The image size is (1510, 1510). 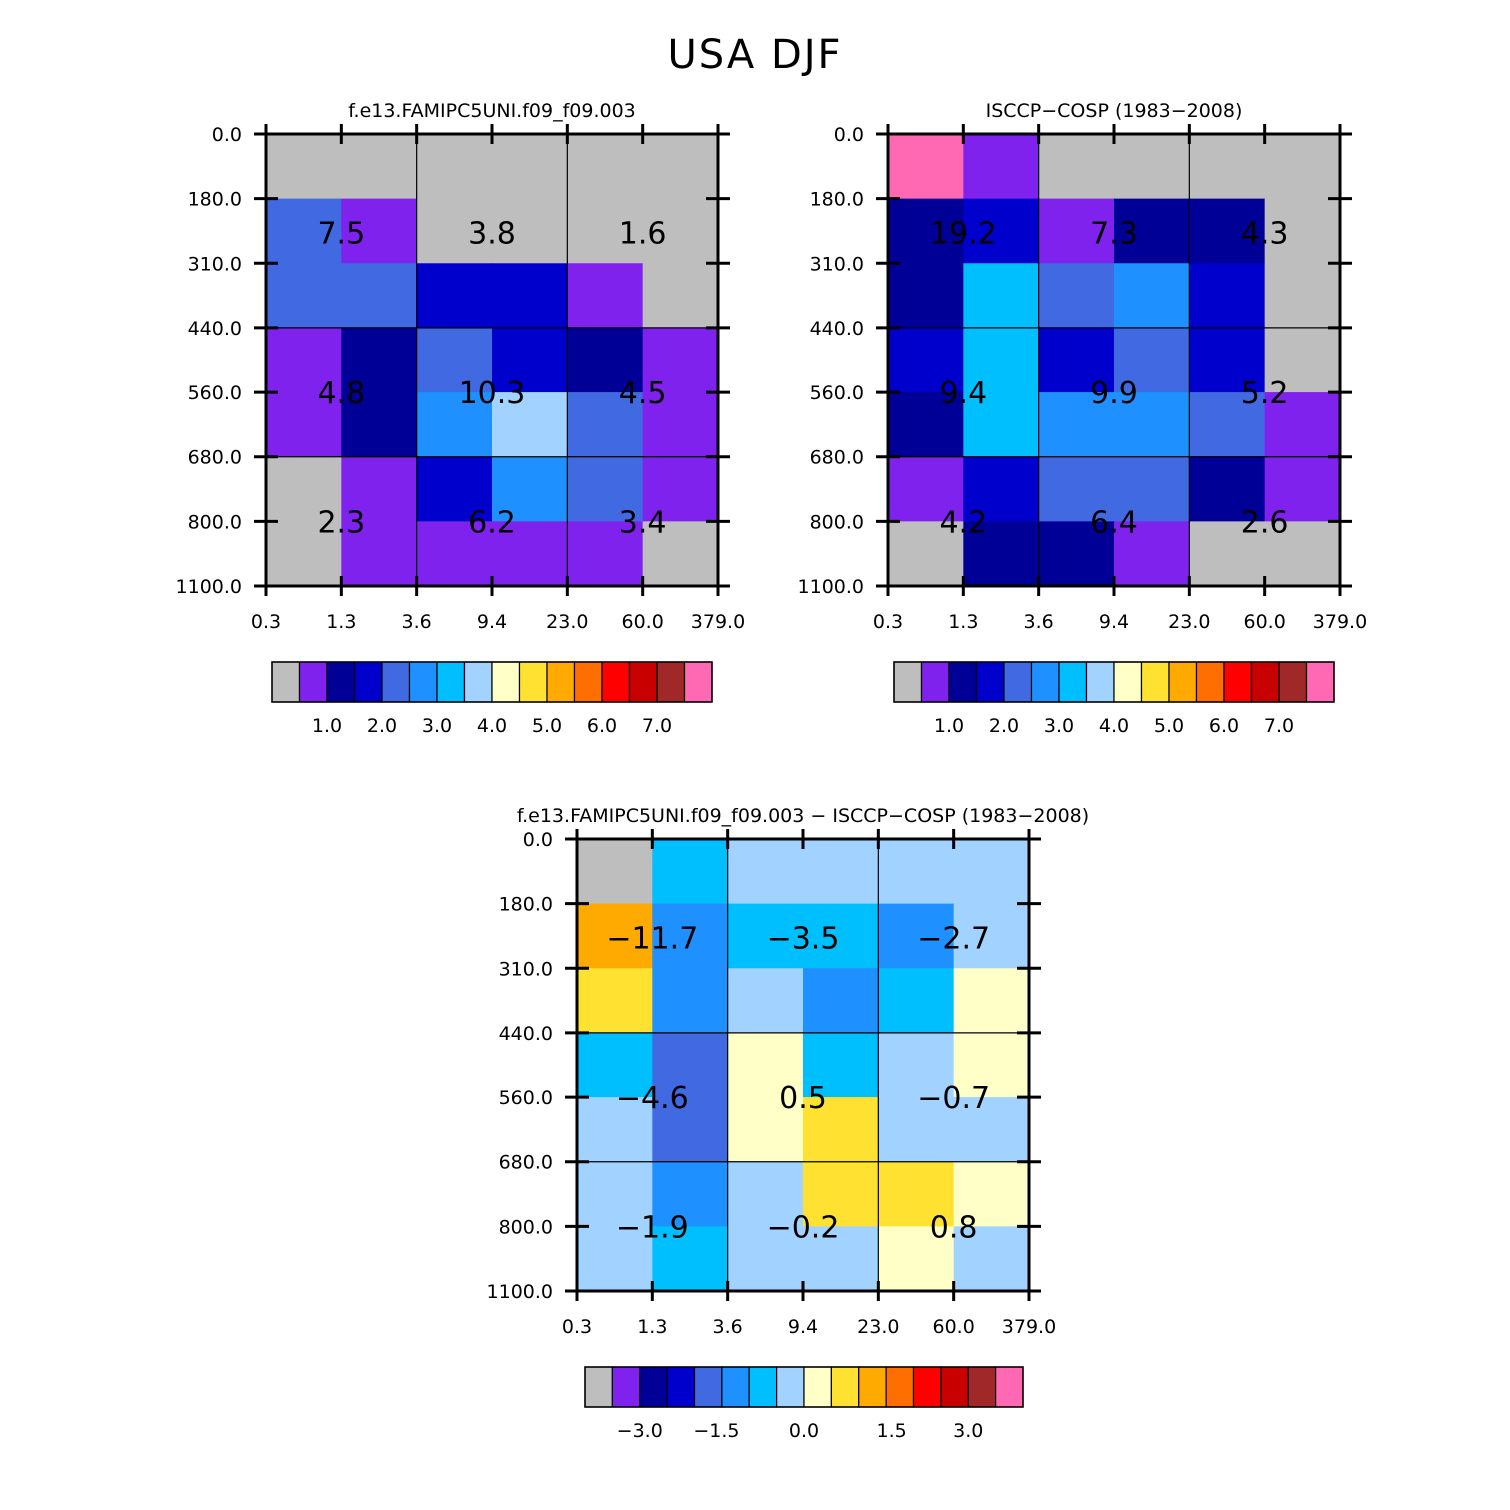 What do you see at coordinates (1114, 234) in the screenshot?
I see `box-value-label: 7.3` at bounding box center [1114, 234].